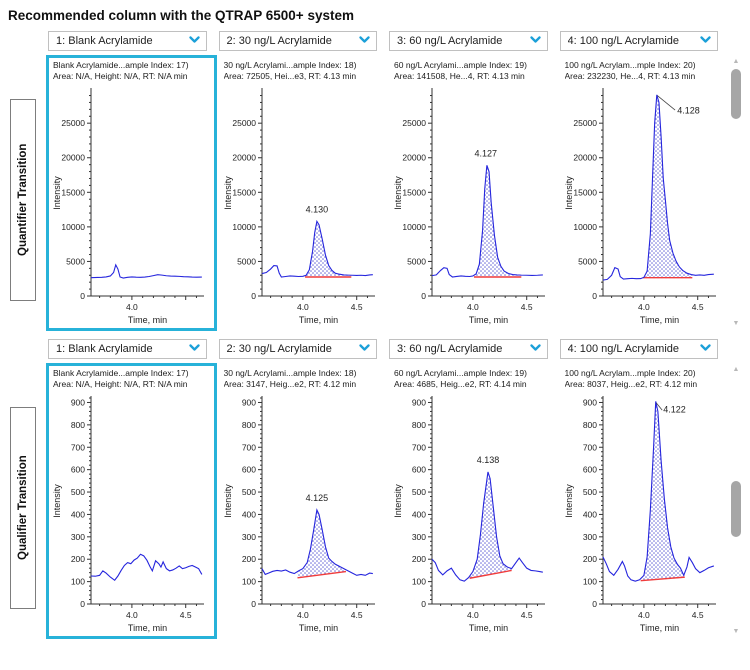 Image resolution: width=750 pixels, height=670 pixels. I want to click on svg-text: 0, so click(423, 296).